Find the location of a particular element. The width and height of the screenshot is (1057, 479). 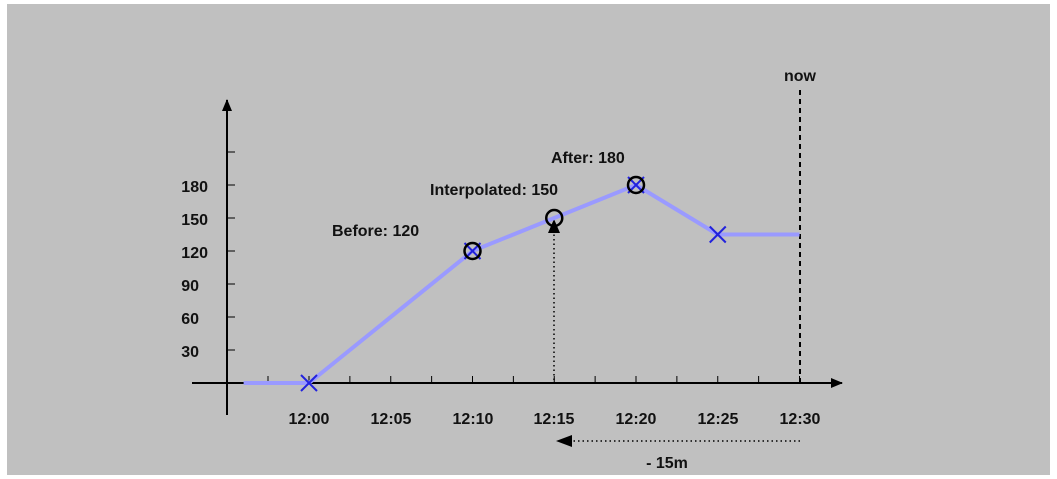

now-label: now is located at coordinates (800, 76).